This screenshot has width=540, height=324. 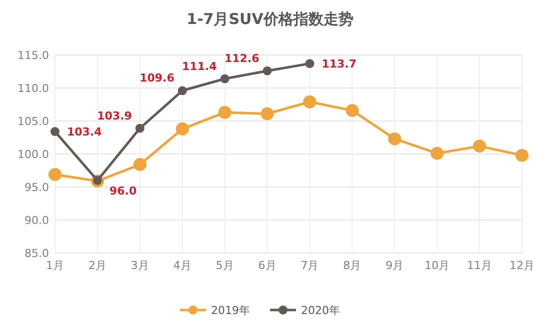 I want to click on x-tick-label: 5月, so click(x=225, y=265).